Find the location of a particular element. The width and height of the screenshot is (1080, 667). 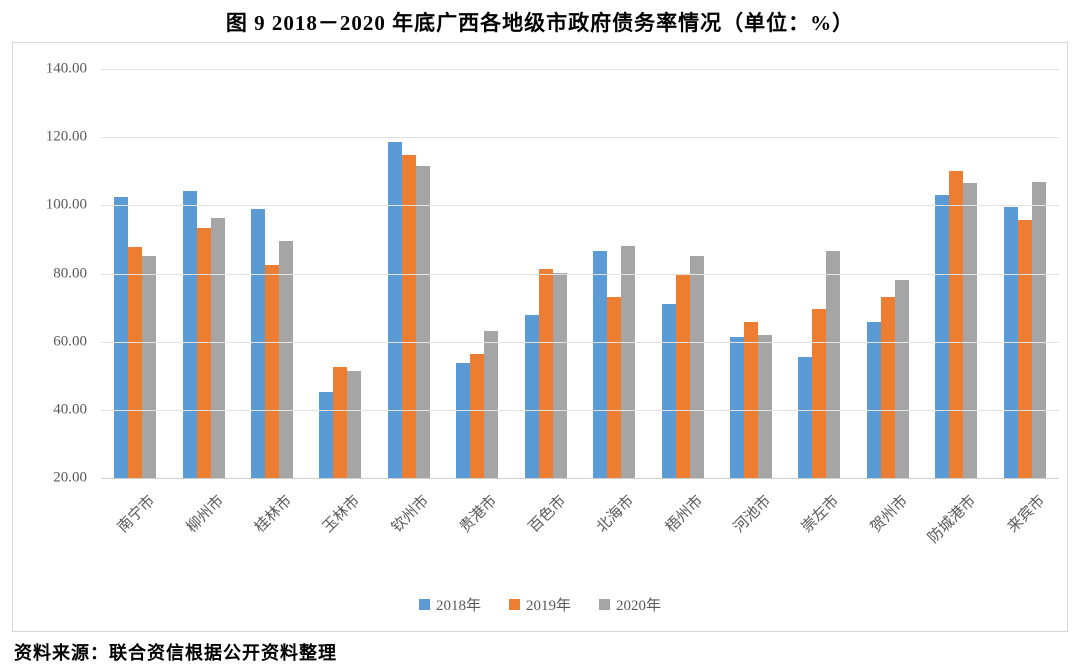

y-tick-label: 120.00 is located at coordinates (66, 136).